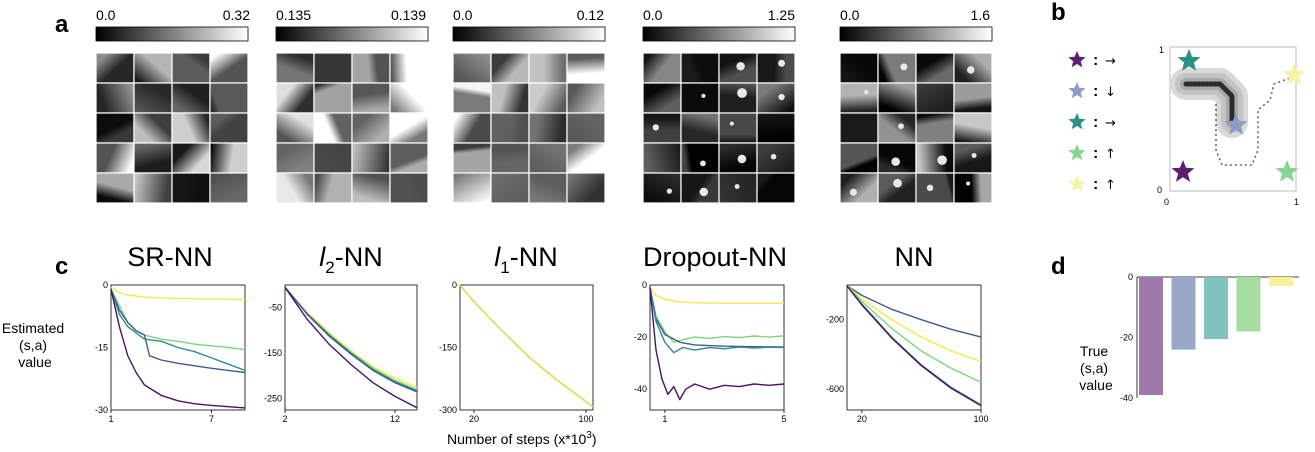 This screenshot has height=452, width=1315. I want to click on gridworld-y-bottom: 0, so click(1159, 190).